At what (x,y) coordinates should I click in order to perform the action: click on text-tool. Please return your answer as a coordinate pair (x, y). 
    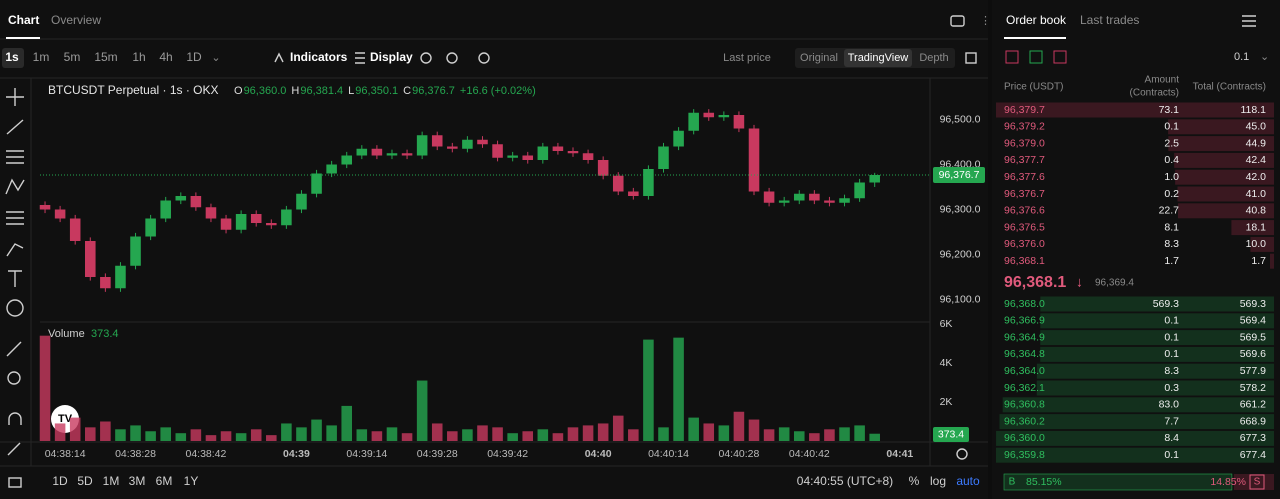
    Looking at the image, I should click on (15, 278).